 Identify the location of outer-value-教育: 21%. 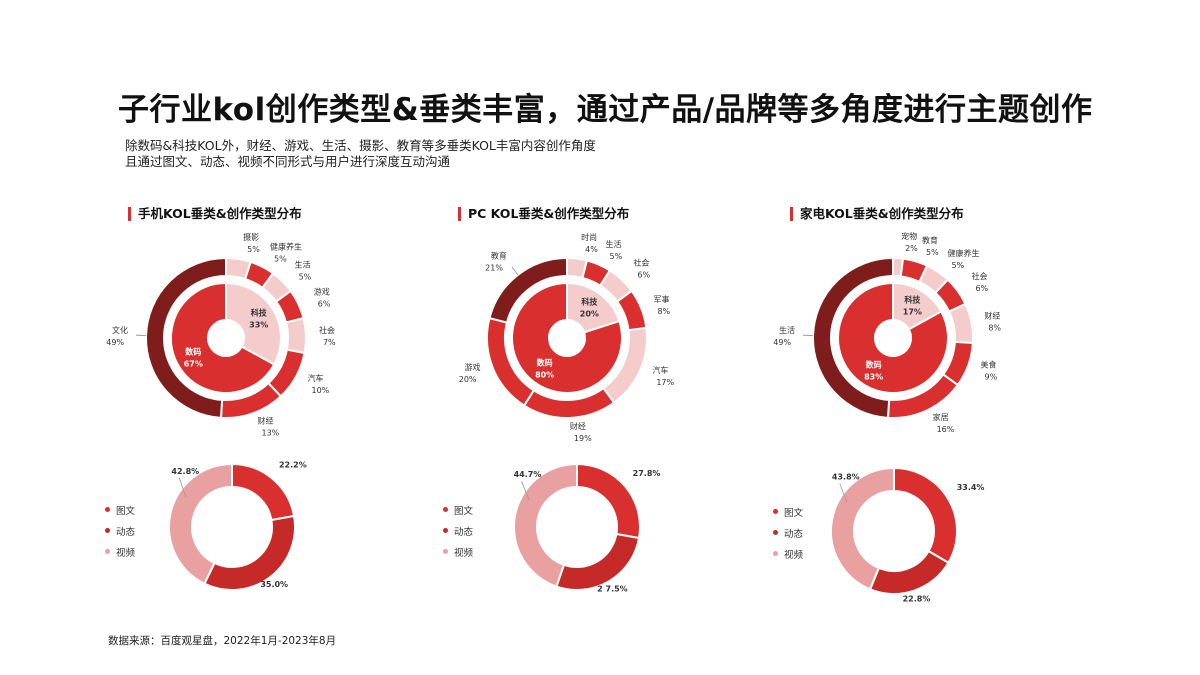
(494, 268).